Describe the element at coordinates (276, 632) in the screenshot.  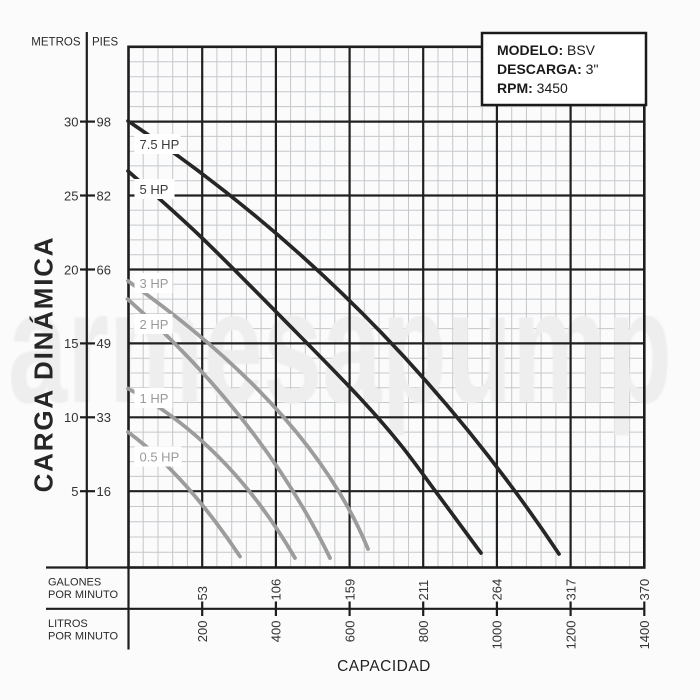
I see `svg-text: 400` at that location.